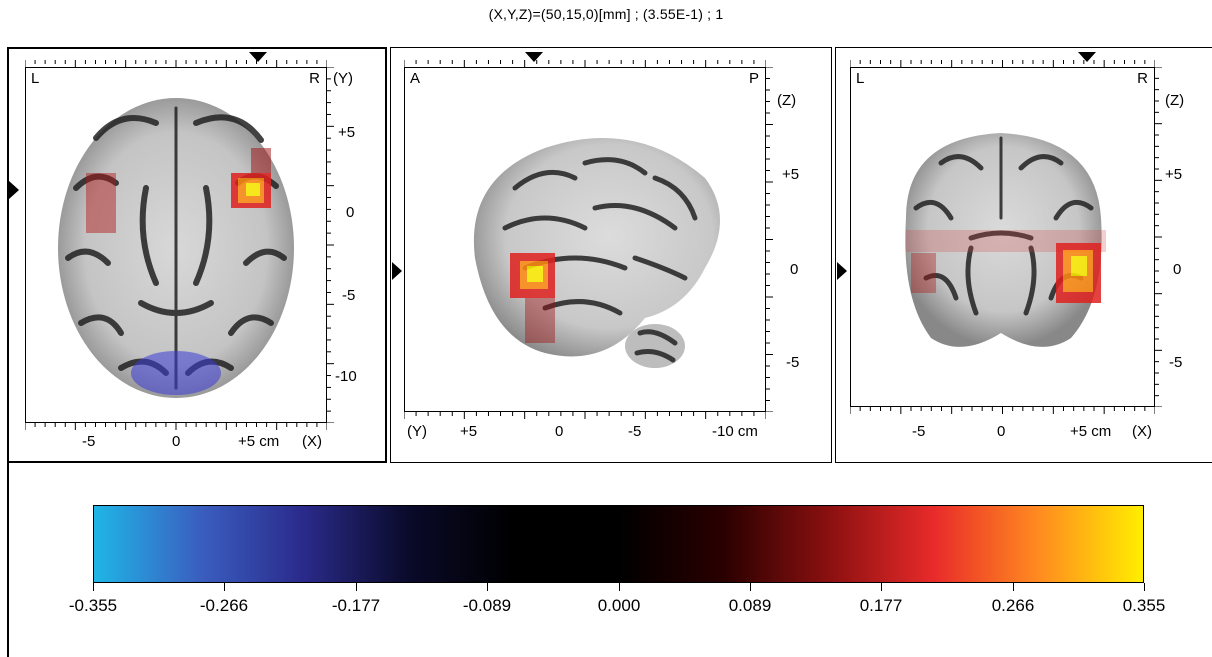 The height and width of the screenshot is (657, 1212). What do you see at coordinates (397, 271) in the screenshot?
I see `sagittal-z-position-marker` at bounding box center [397, 271].